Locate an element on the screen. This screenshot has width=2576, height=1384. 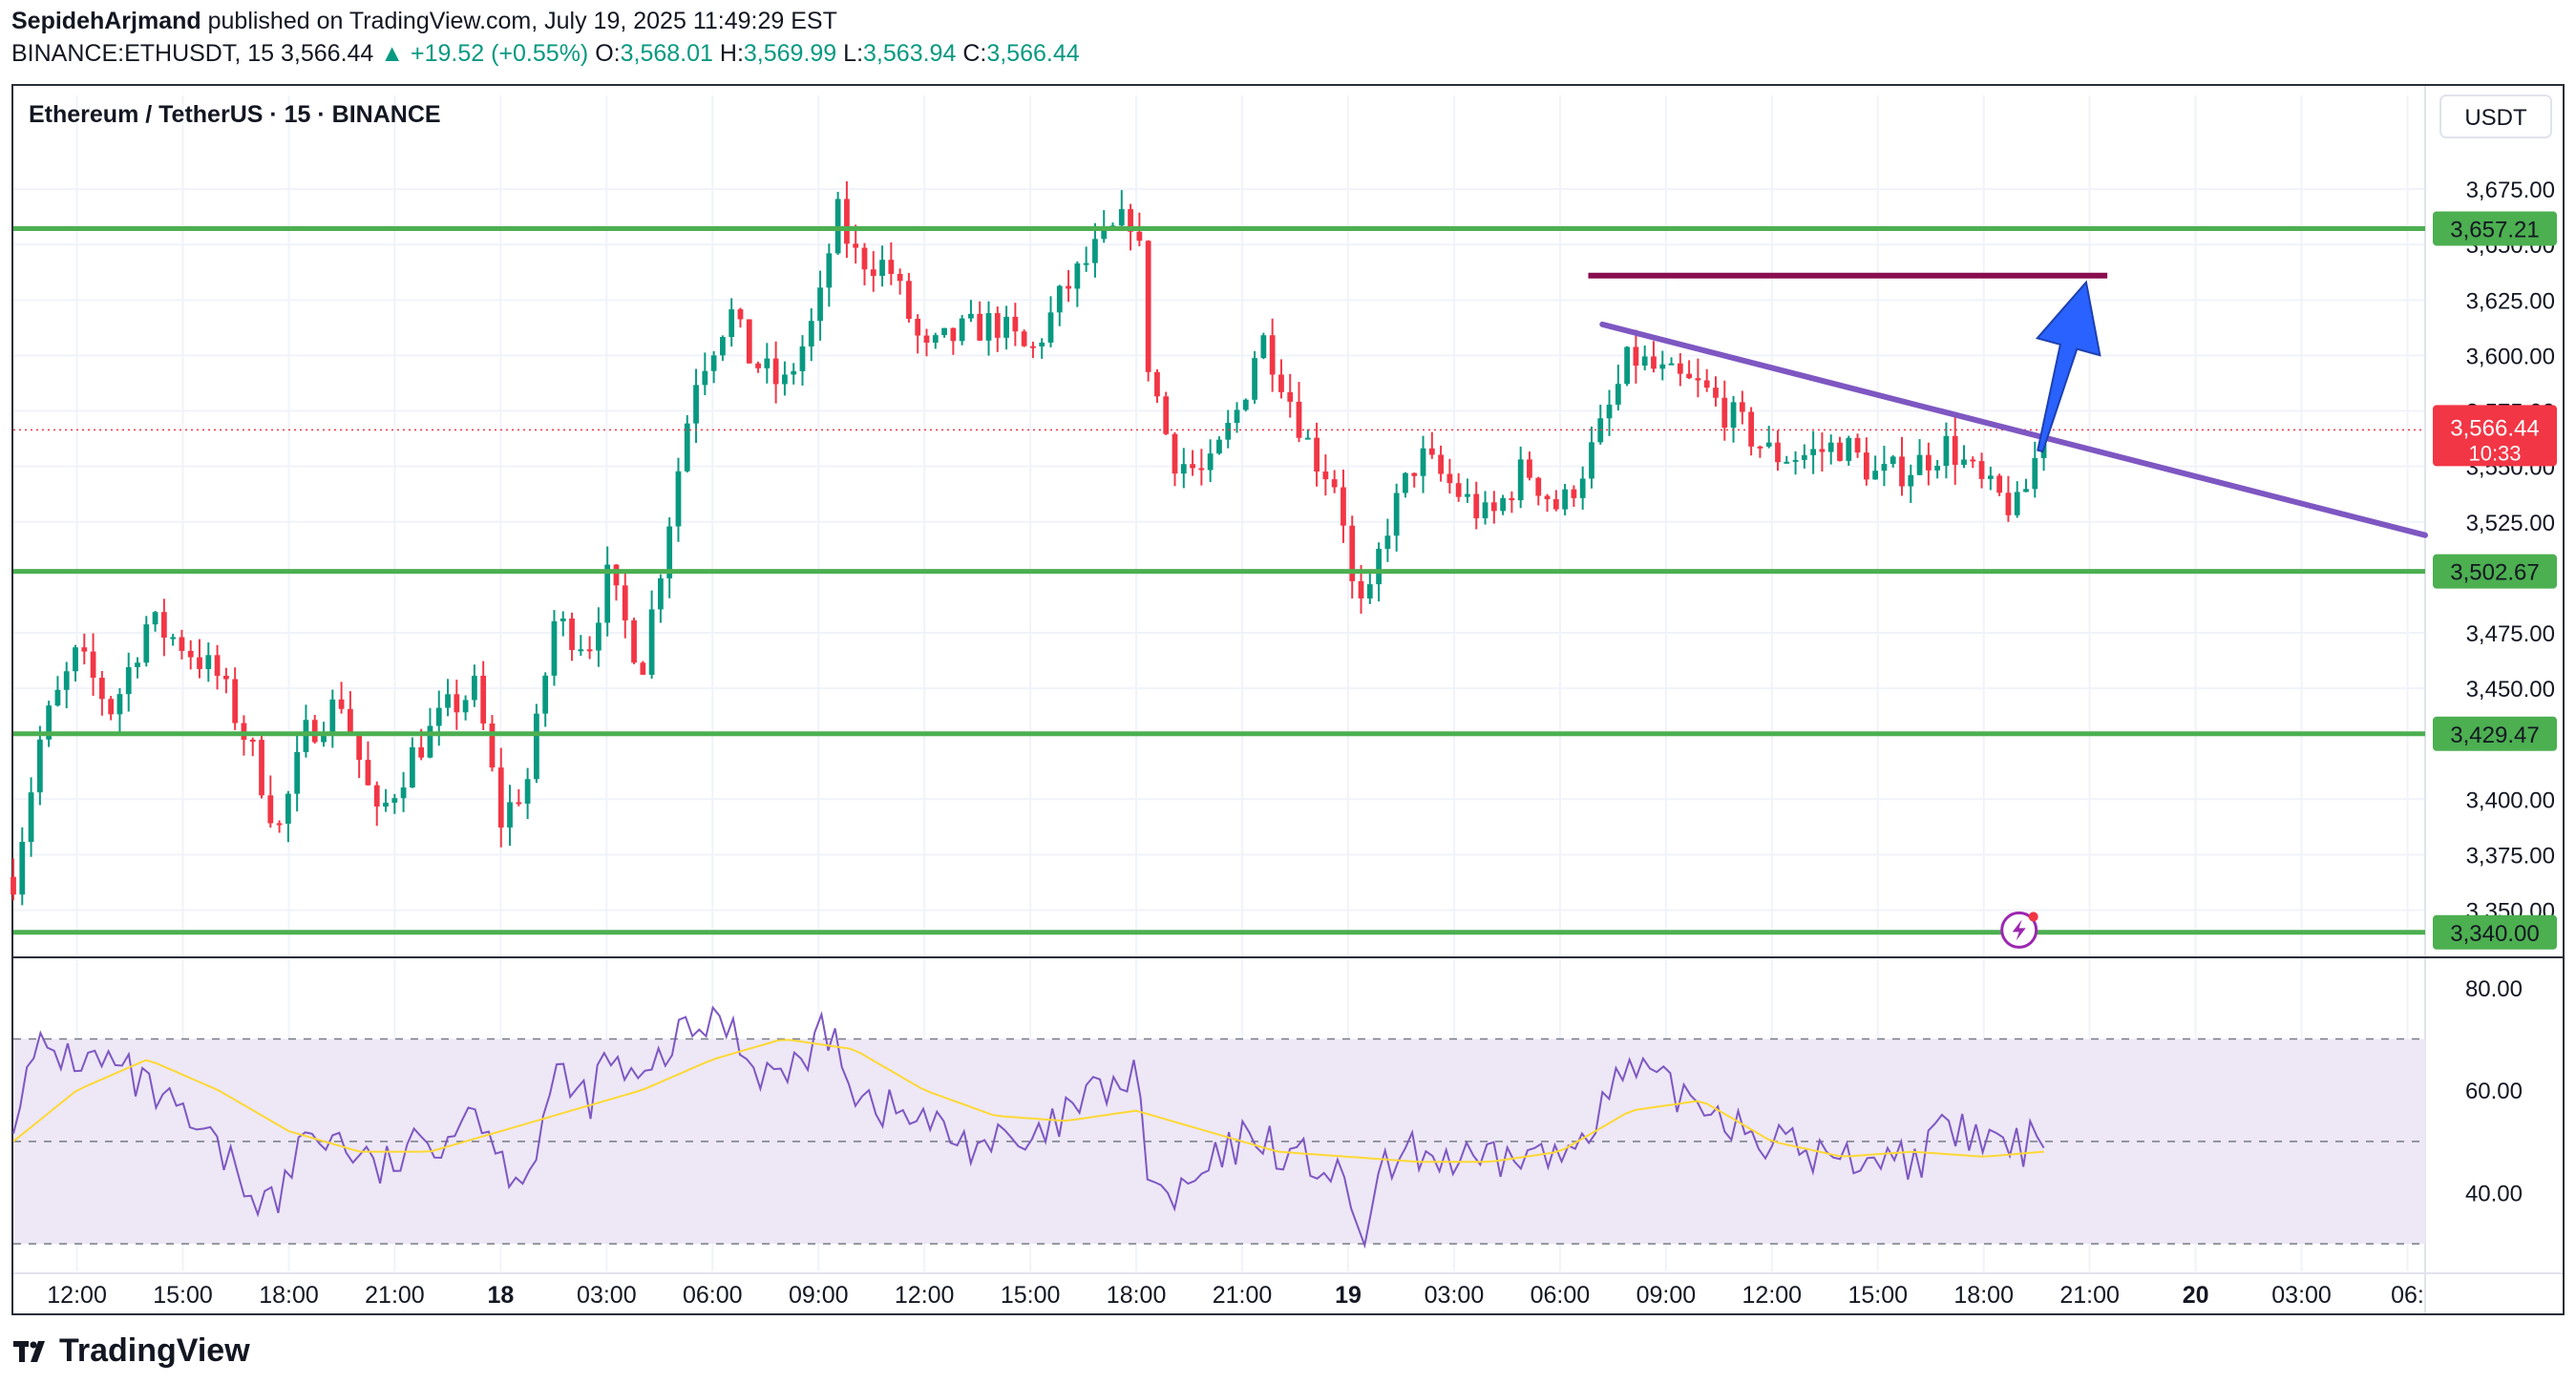
author-name: SepidehArjmand is located at coordinates (106, 21).